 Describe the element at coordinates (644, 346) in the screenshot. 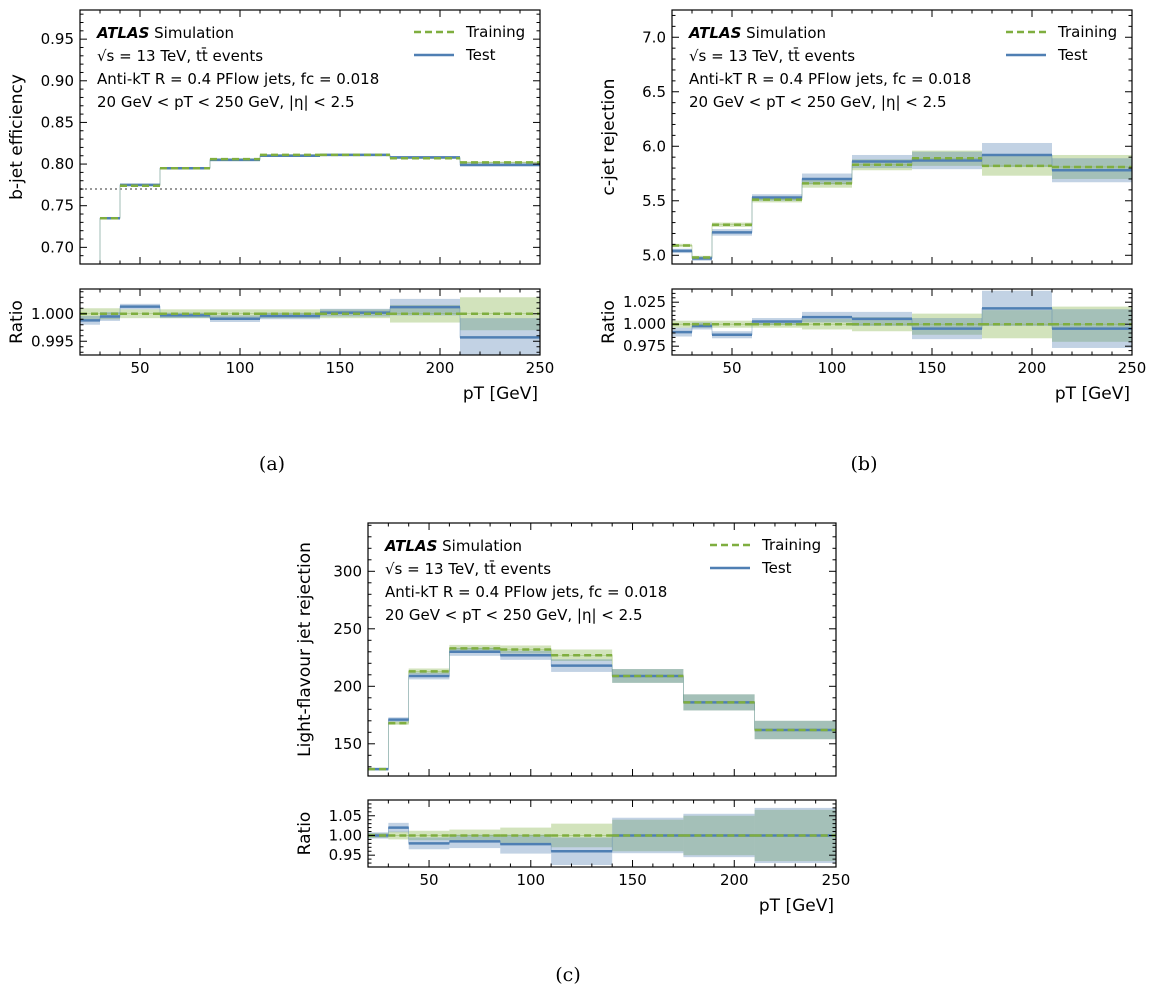

I see `y-tick-label: 0.975` at that location.